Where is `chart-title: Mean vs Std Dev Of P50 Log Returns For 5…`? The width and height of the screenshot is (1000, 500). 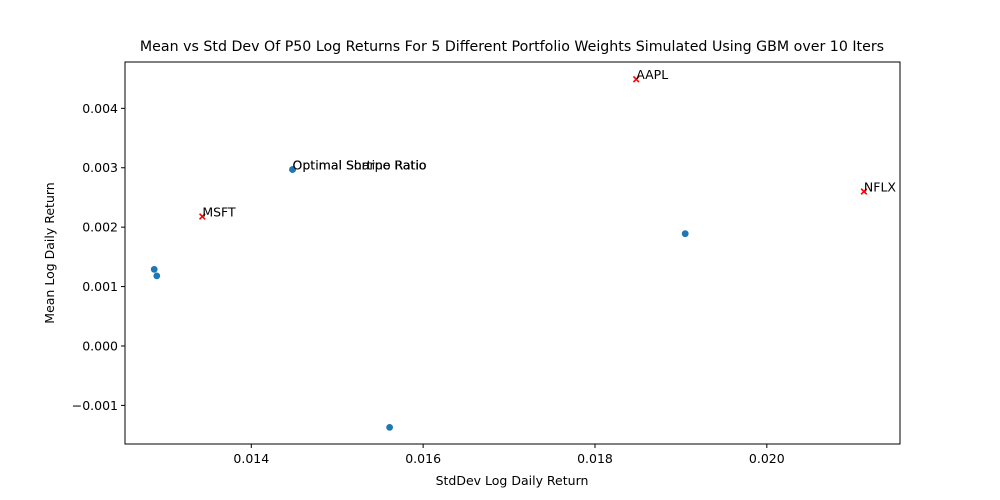 chart-title: Mean vs Std Dev Of P50 Log Returns For 5… is located at coordinates (512, 47).